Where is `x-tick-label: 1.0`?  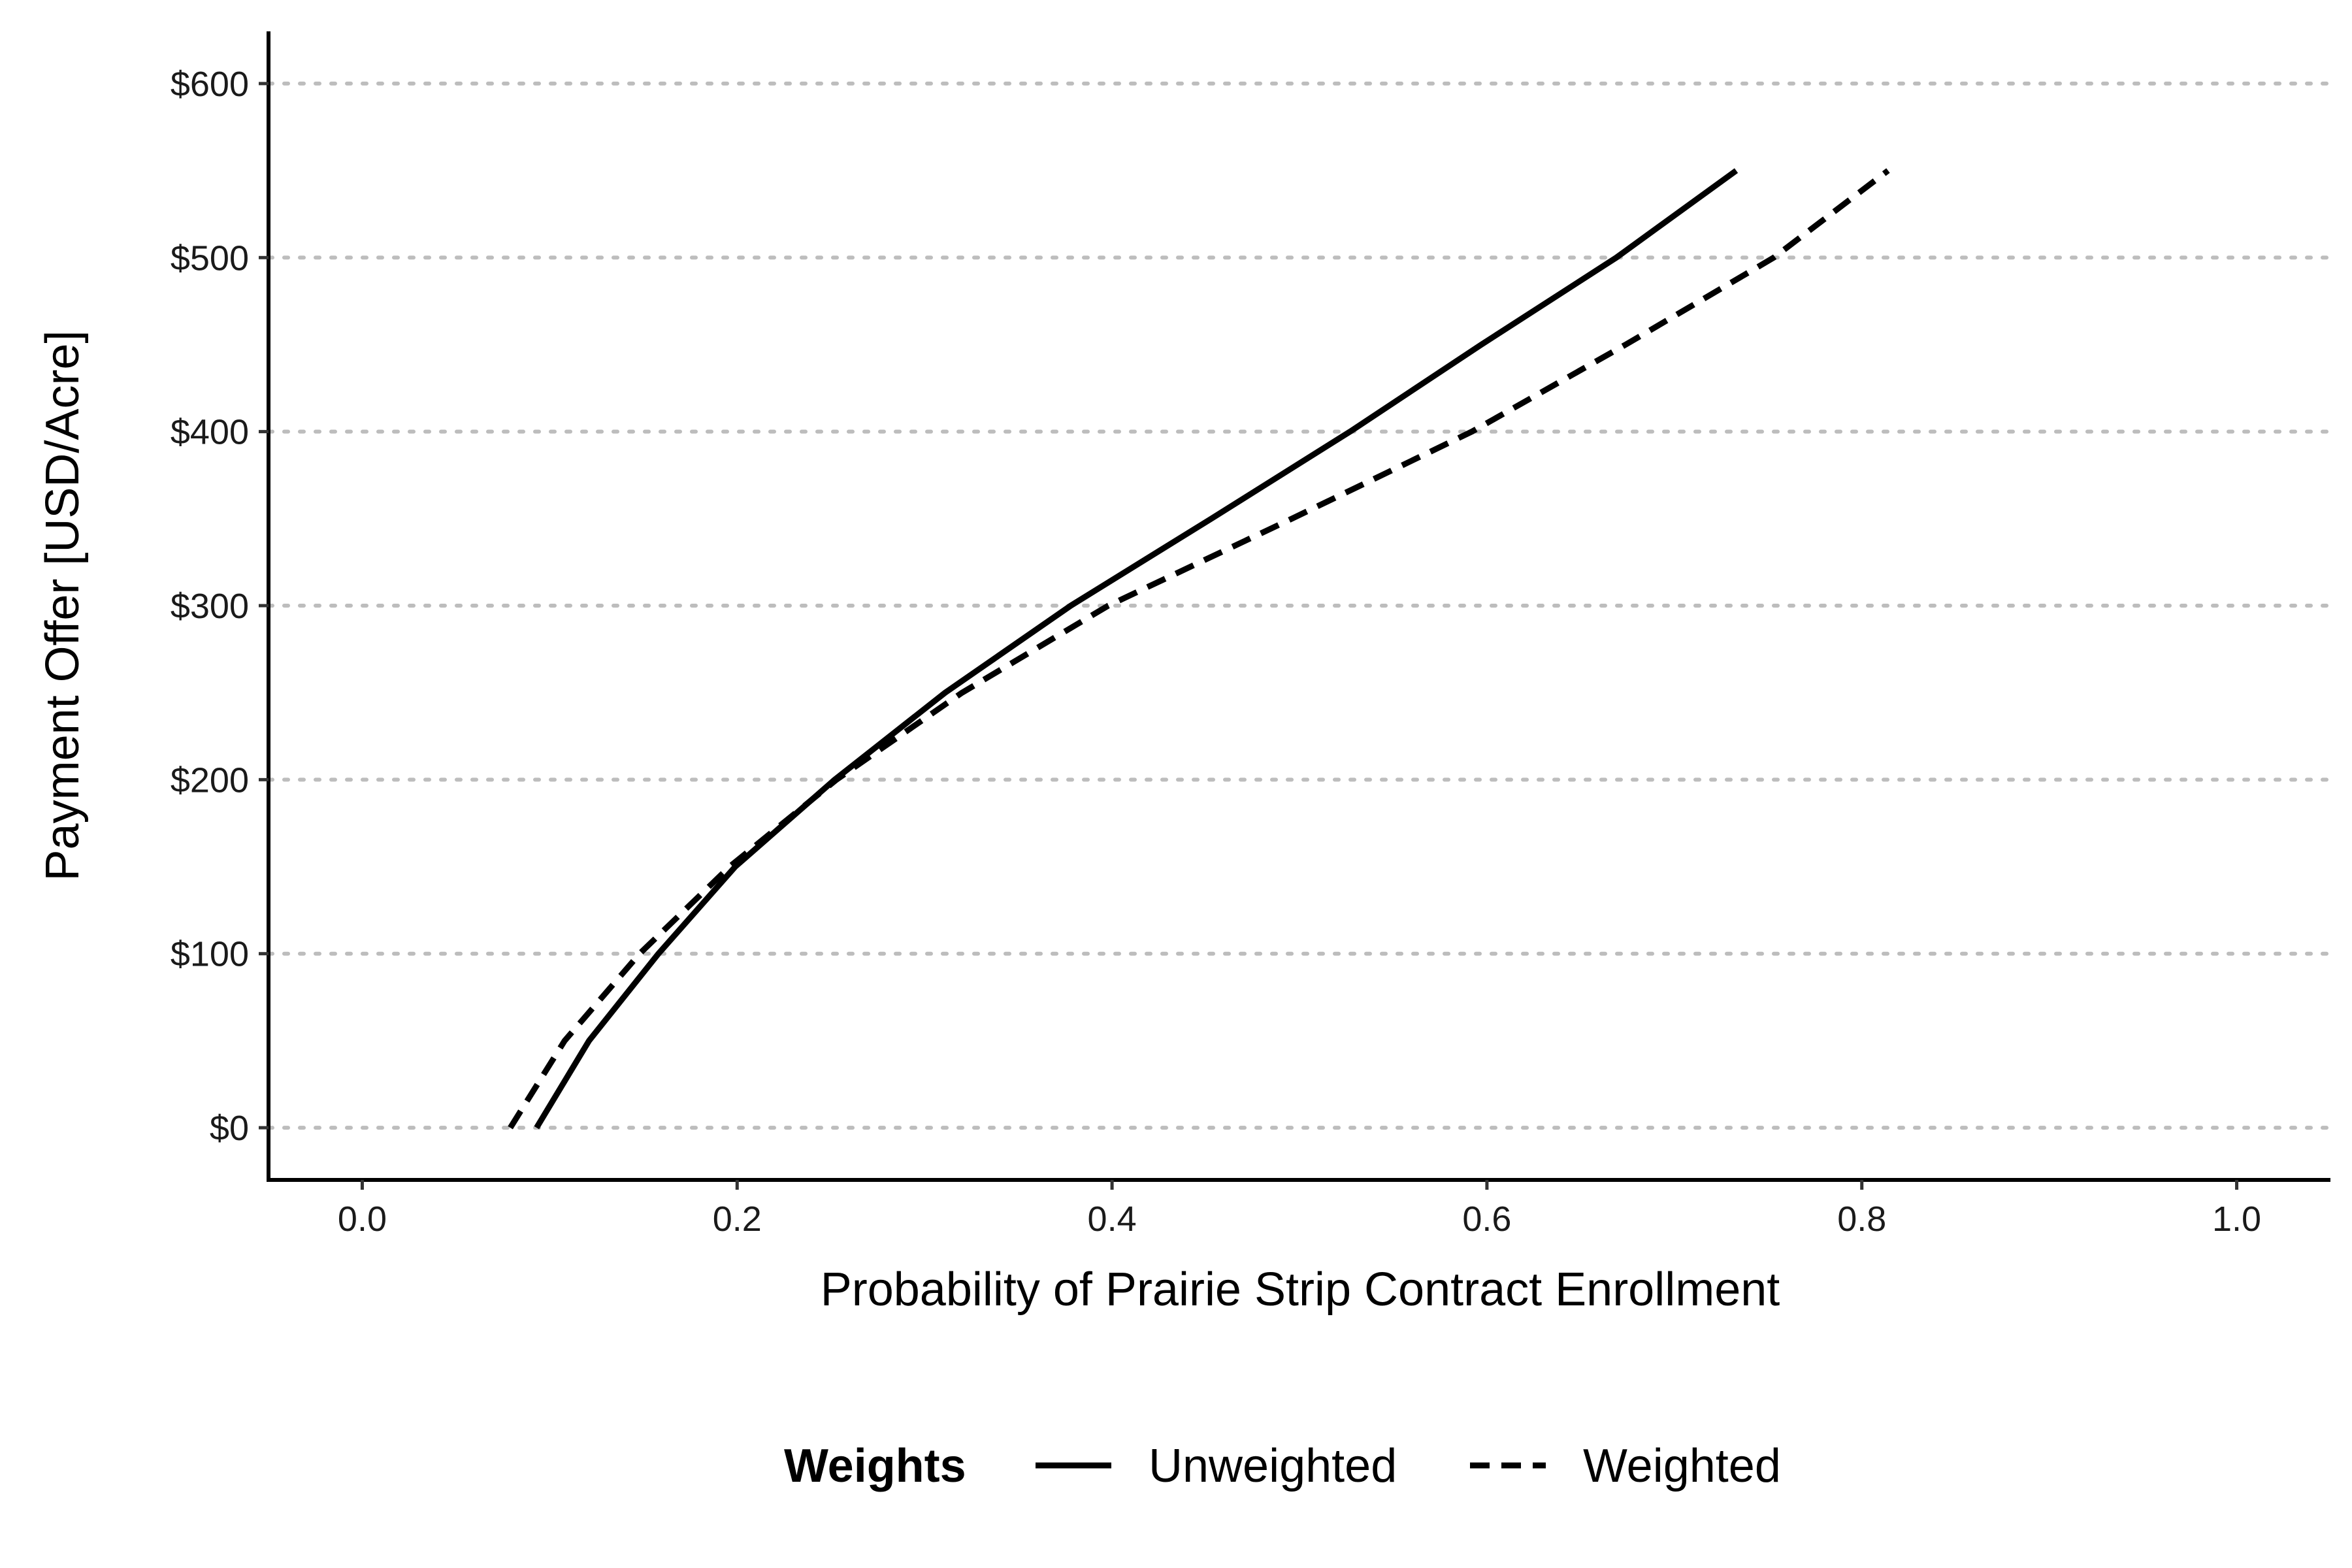
x-tick-label: 1.0 is located at coordinates (2236, 1219).